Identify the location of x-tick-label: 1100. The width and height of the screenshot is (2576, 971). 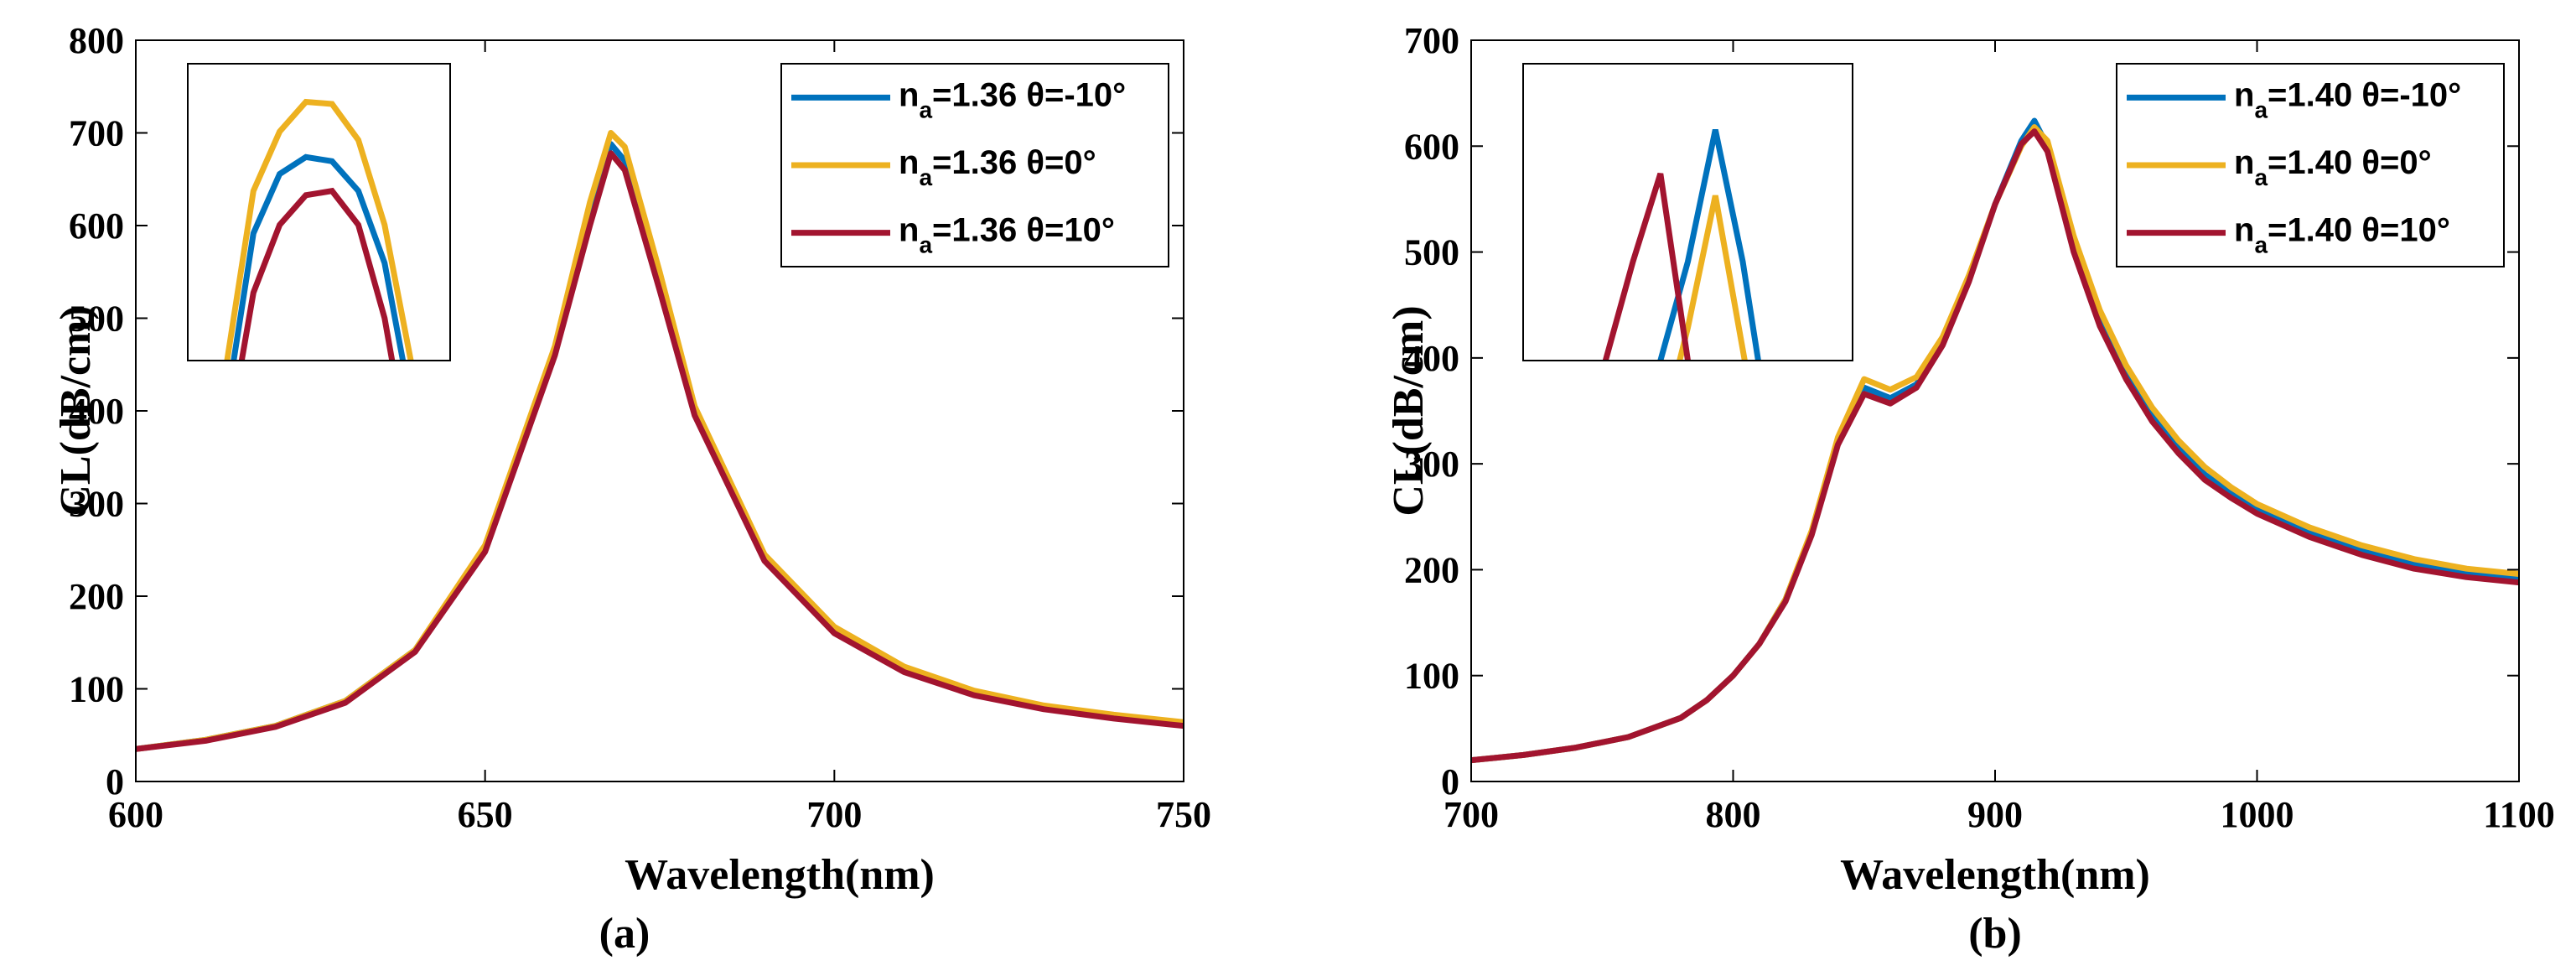
(2519, 815).